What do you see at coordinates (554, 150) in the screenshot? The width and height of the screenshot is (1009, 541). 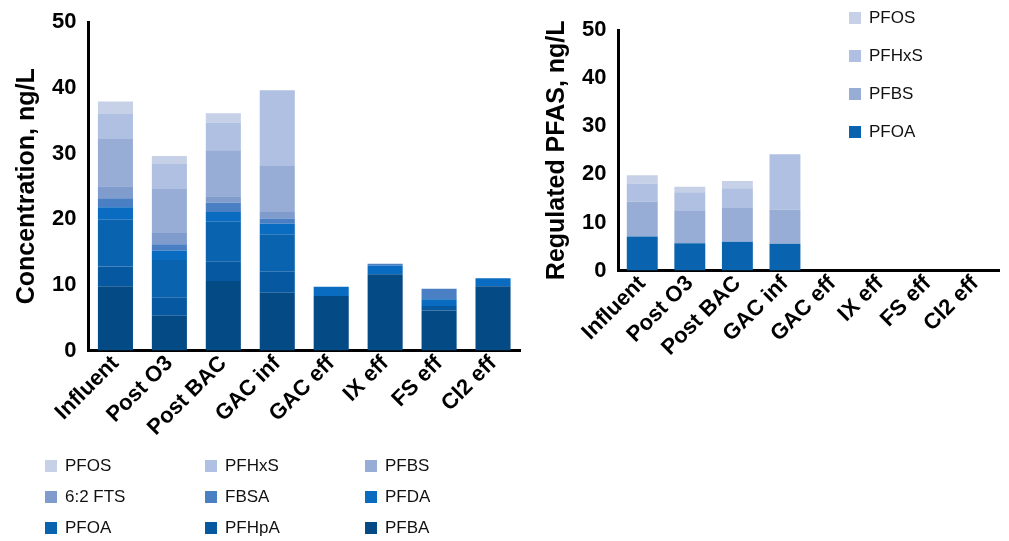 I see `y-axis-title: Regulated PFAS, ng/L` at bounding box center [554, 150].